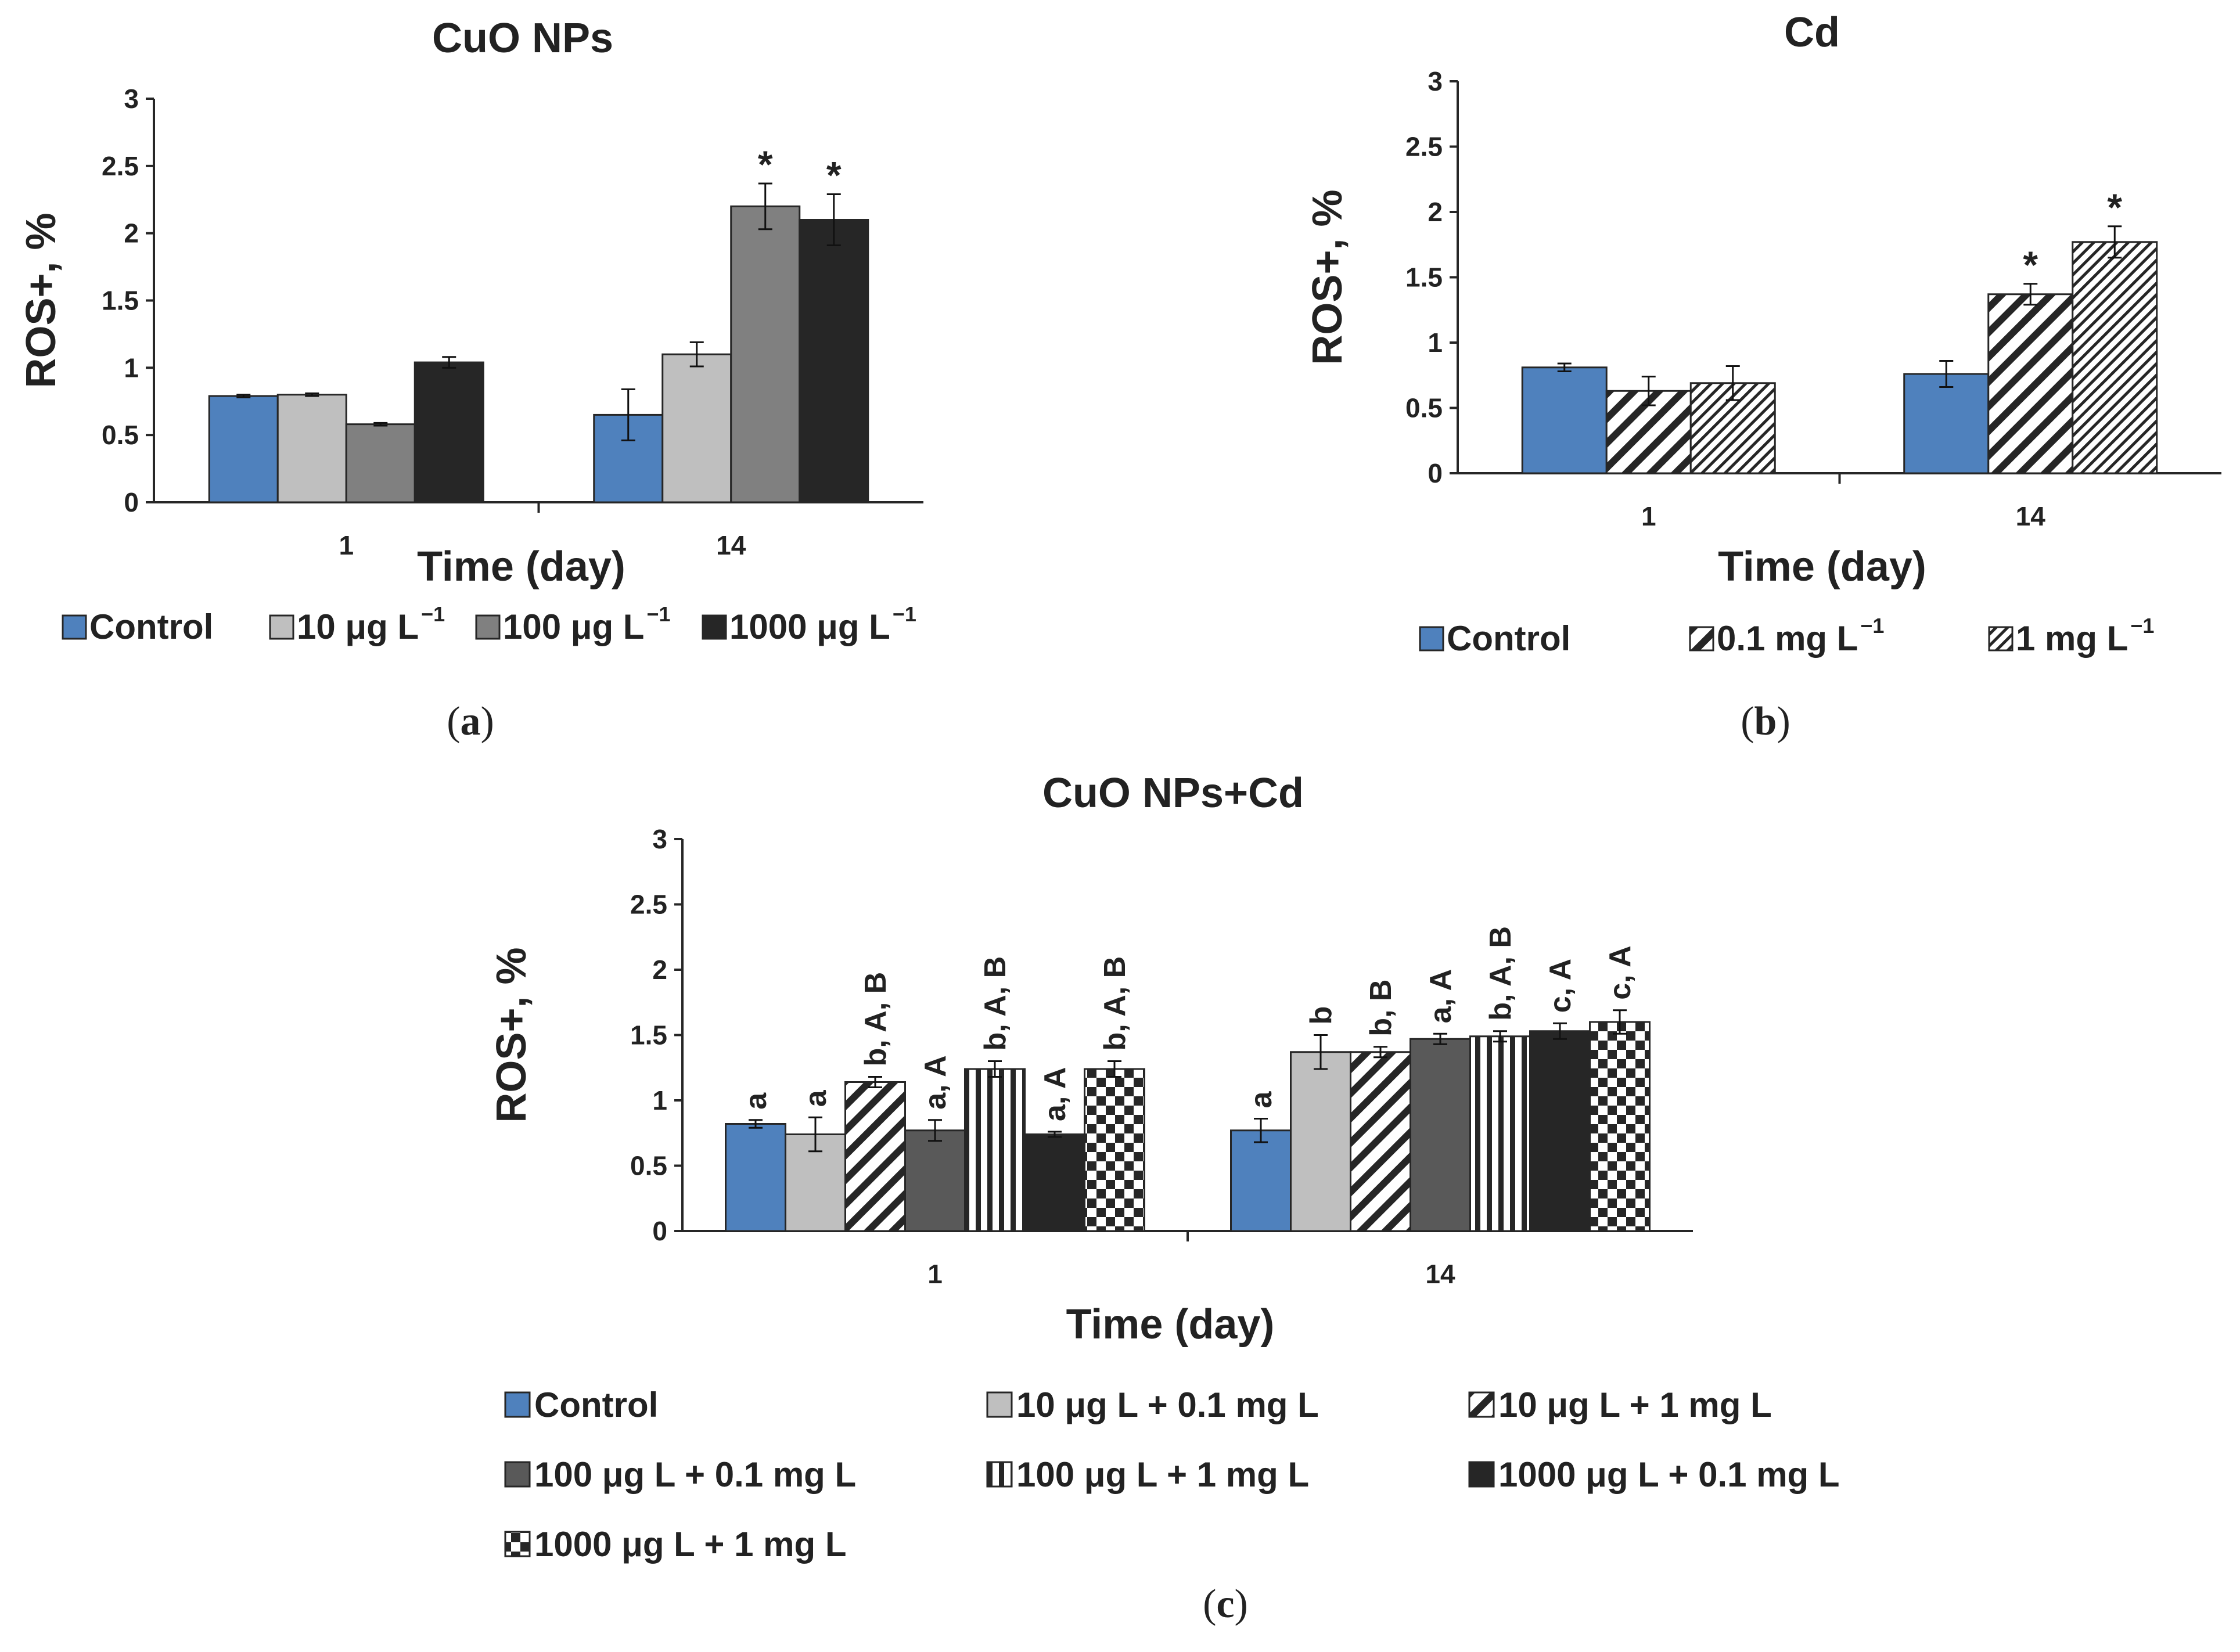  Describe the element at coordinates (380, 463) in the screenshot. I see `bar-a-100-g-l-day1` at that location.